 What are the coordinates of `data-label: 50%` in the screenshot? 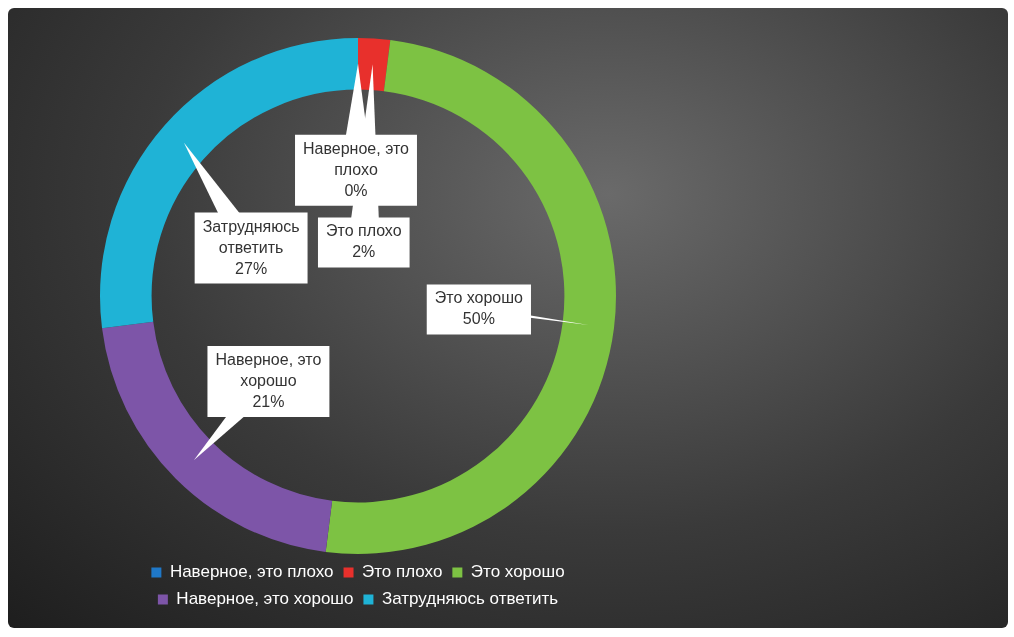 It's located at (478, 319).